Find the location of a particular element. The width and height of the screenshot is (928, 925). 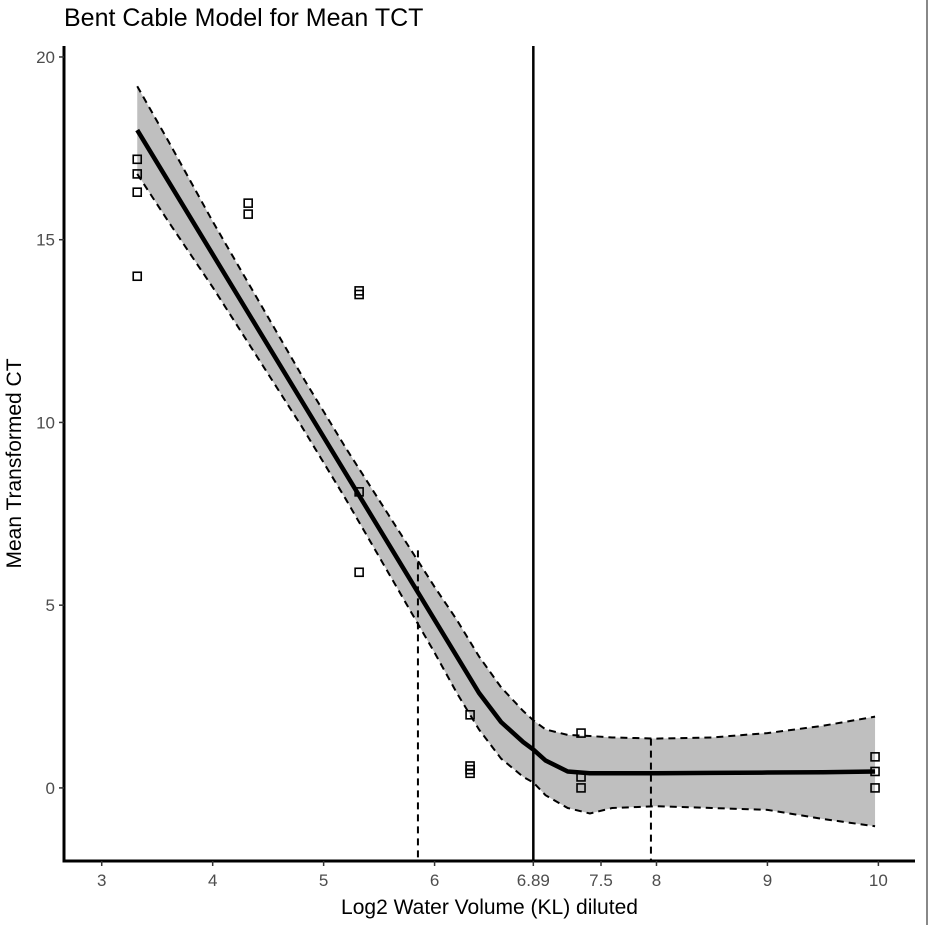

x-axis-title: Log2 Water Volume (KL) diluted is located at coordinates (489, 907).